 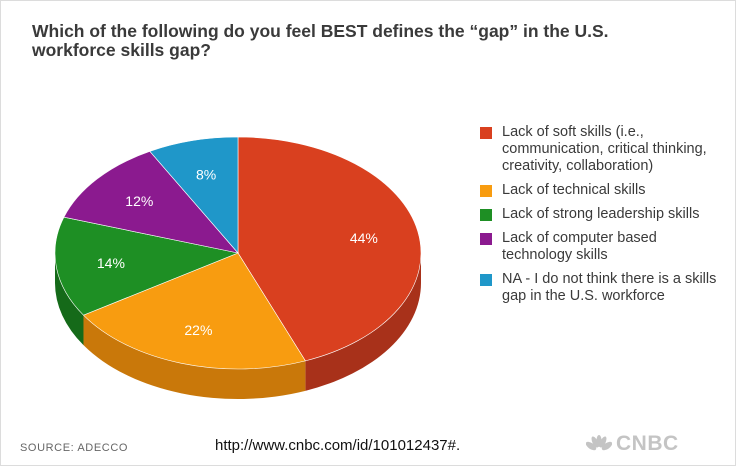 I want to click on pie-side-lack-of-soft-skills-i-e-communication-cr, so click(x=363, y=322).